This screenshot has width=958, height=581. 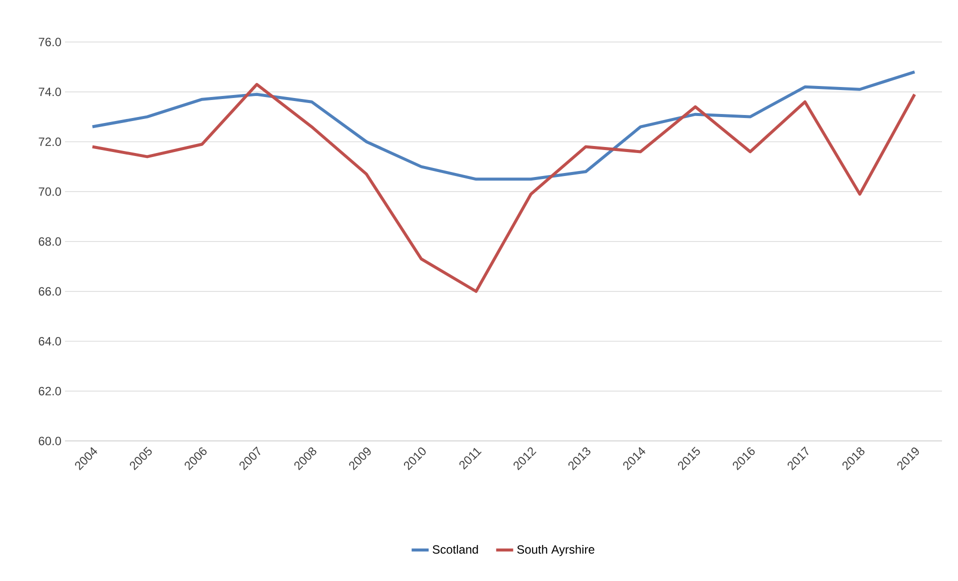 What do you see at coordinates (50, 291) in the screenshot?
I see `y-tick-label: 66.0` at bounding box center [50, 291].